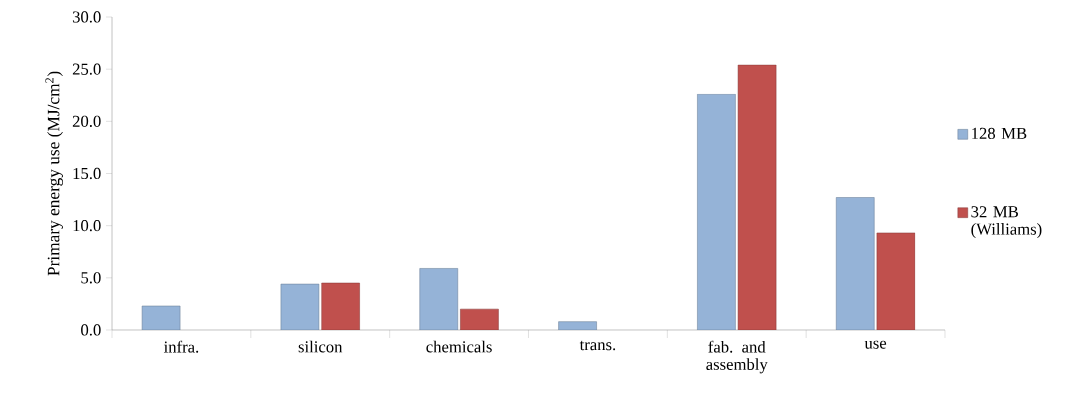 The height and width of the screenshot is (405, 1082). Describe the element at coordinates (91, 278) in the screenshot. I see `y-tick-label: 5.0` at that location.